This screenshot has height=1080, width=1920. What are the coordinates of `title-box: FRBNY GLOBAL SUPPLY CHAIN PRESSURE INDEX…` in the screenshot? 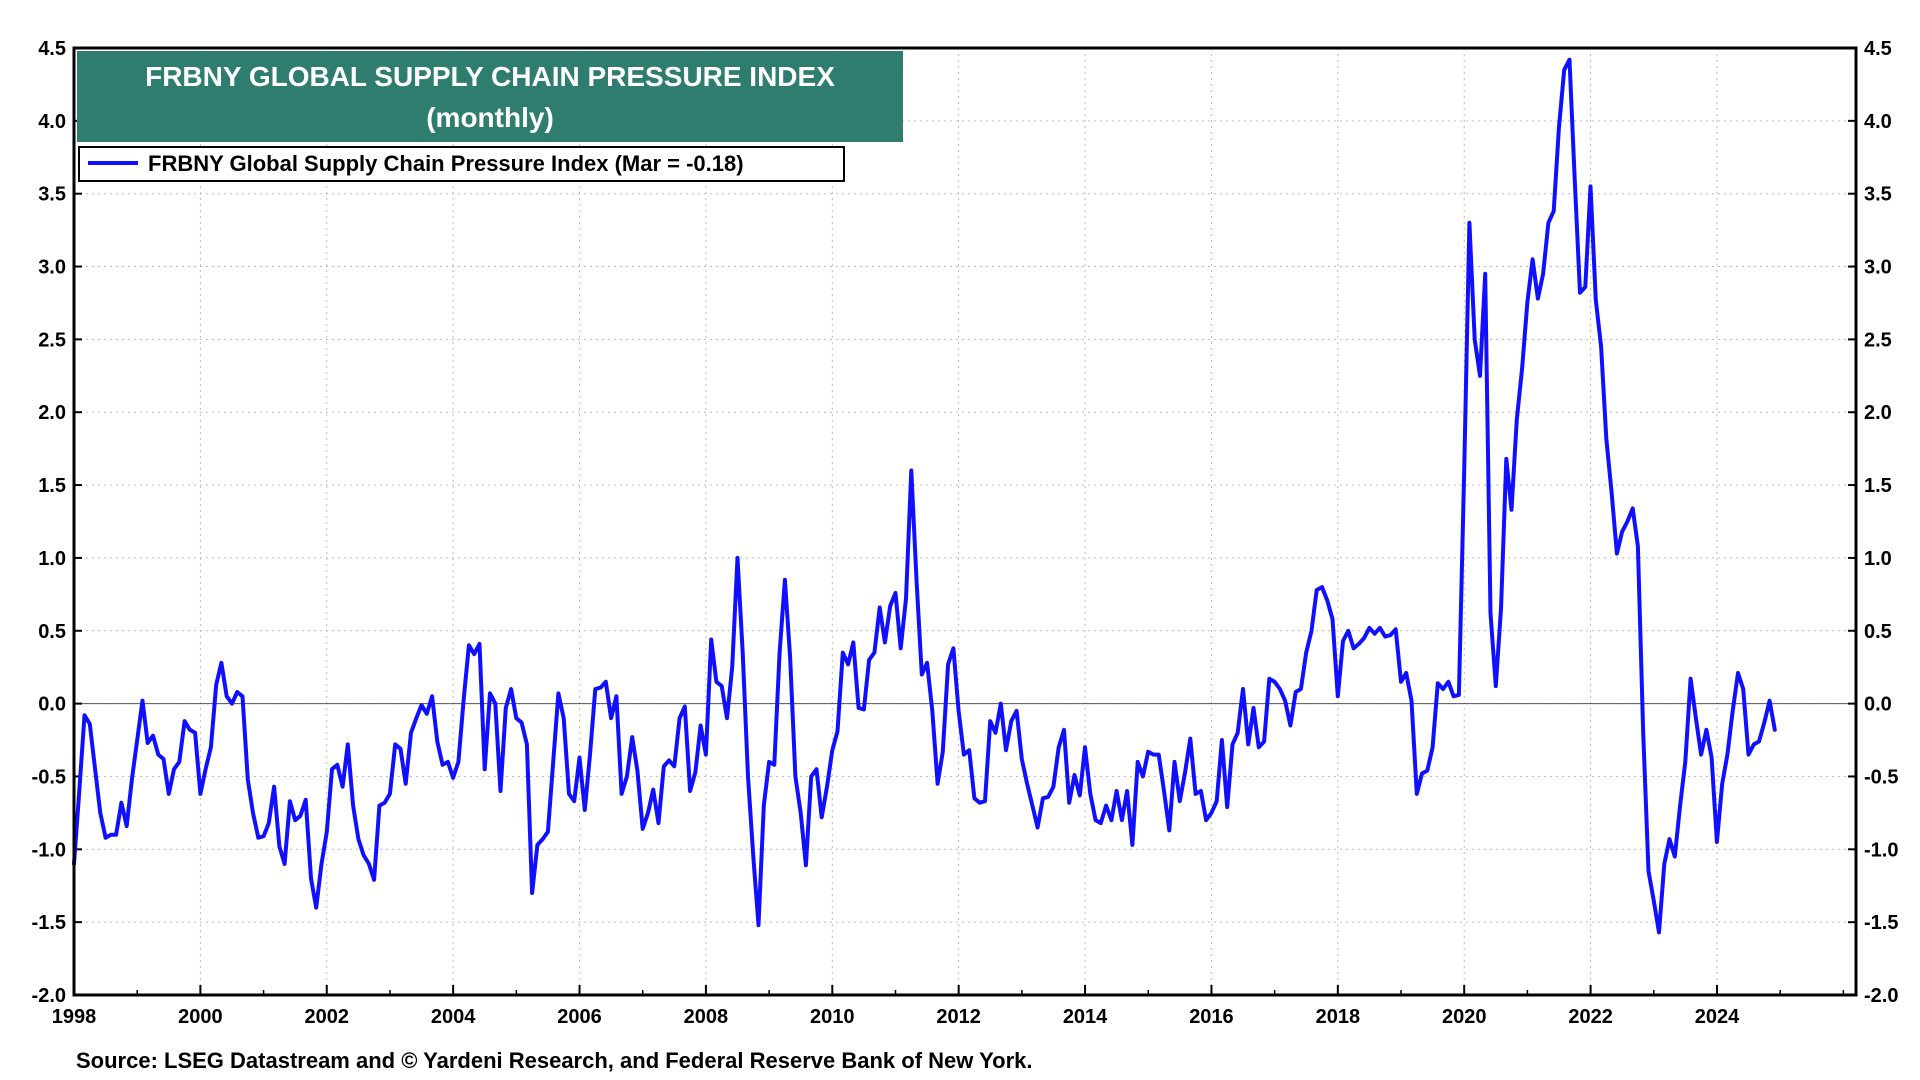 It's located at (490, 96).